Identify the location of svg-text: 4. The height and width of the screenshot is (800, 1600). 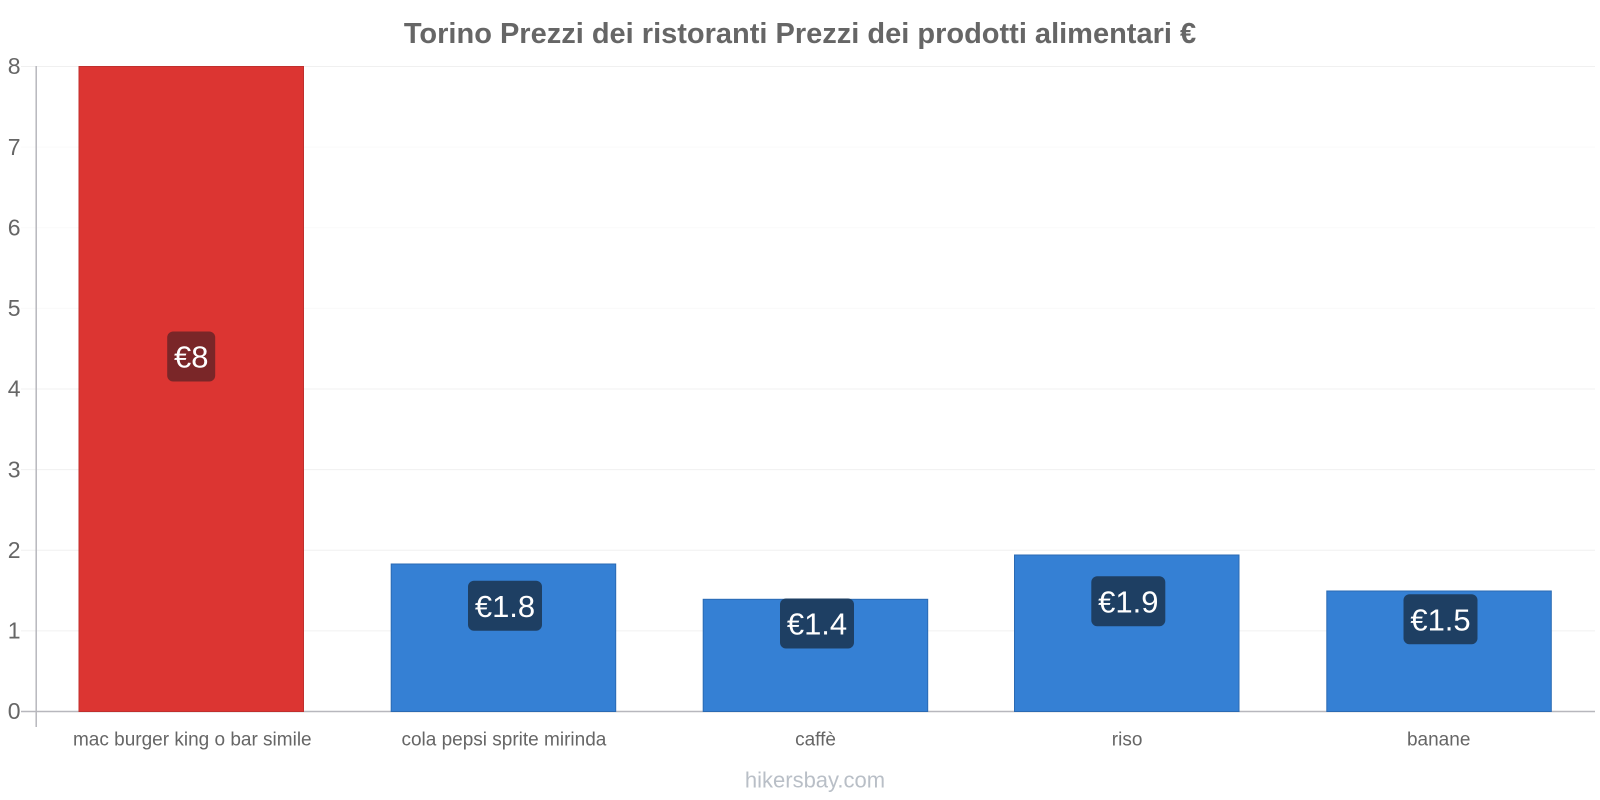
(14, 389).